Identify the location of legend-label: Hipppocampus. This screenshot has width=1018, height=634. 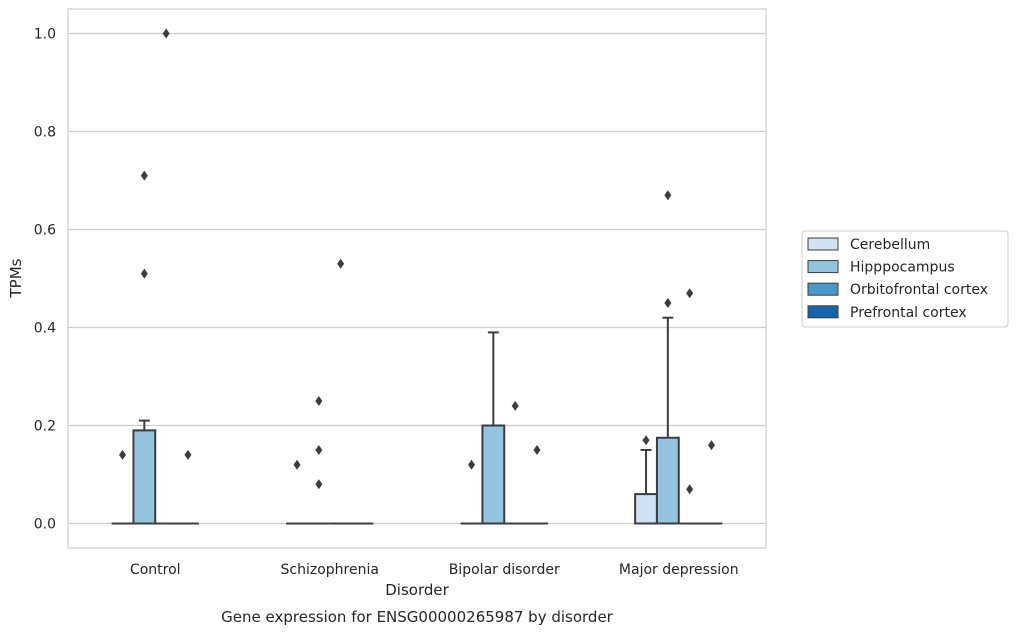
(902, 268).